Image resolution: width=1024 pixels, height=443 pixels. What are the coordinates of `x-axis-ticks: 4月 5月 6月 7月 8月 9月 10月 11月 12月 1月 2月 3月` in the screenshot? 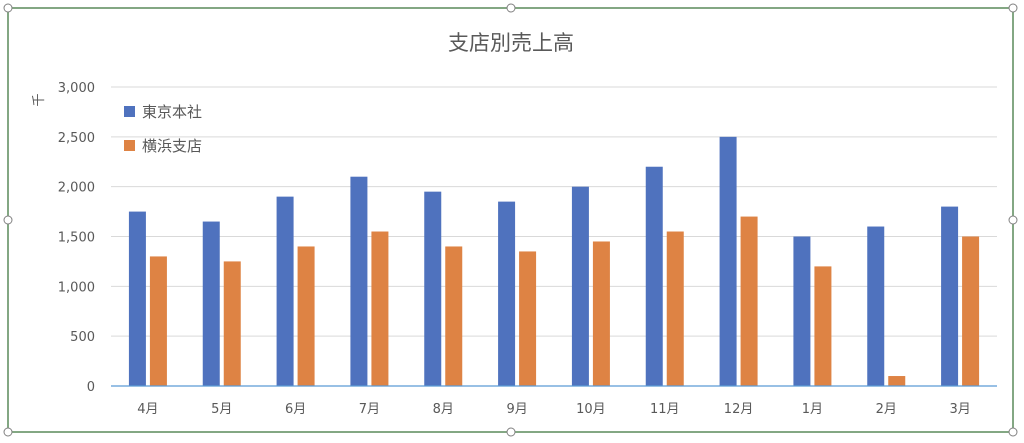 It's located at (553, 409).